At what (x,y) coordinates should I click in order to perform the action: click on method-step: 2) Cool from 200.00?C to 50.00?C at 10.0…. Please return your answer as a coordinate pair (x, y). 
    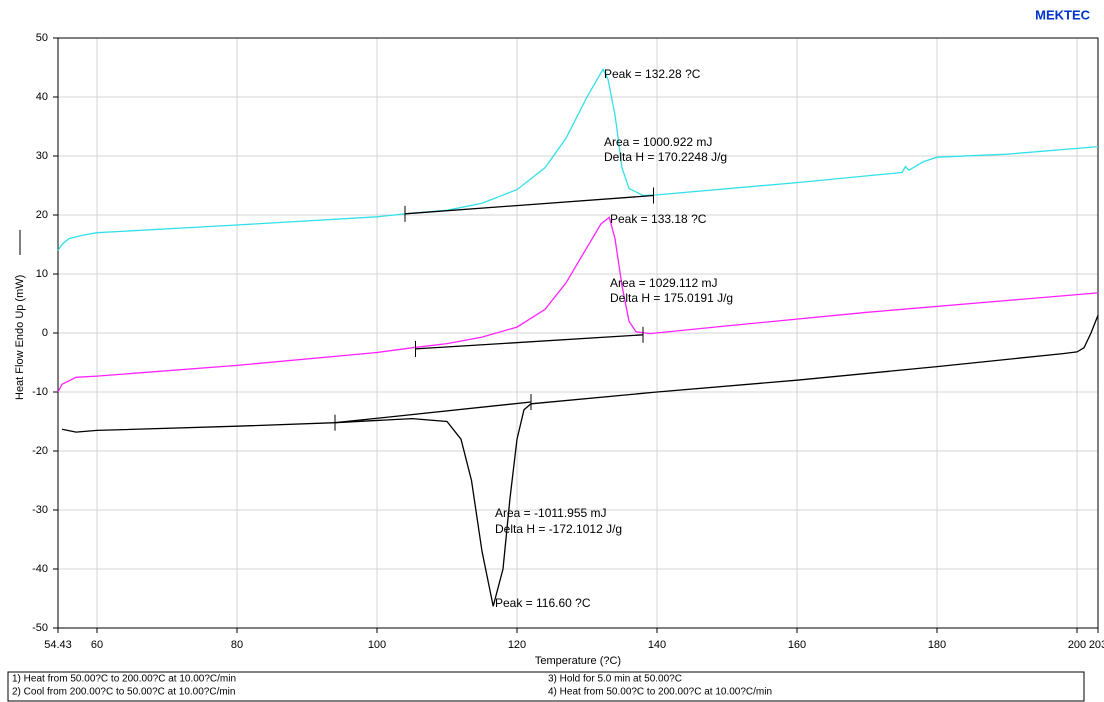
    Looking at the image, I should click on (123, 692).